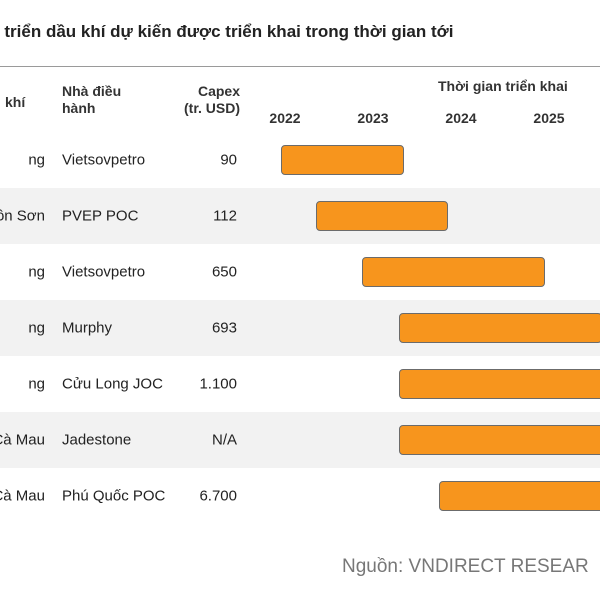  I want to click on table-row: ôn Sơn PVEP POC 112, so click(300, 216).